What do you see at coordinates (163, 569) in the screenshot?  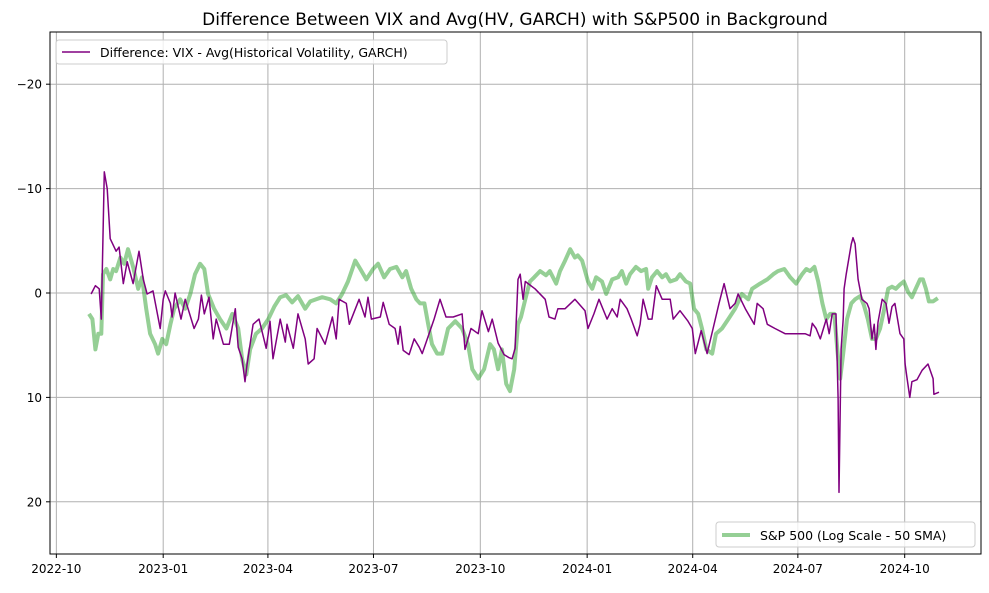 I see `x-tick-label: 2023-01` at bounding box center [163, 569].